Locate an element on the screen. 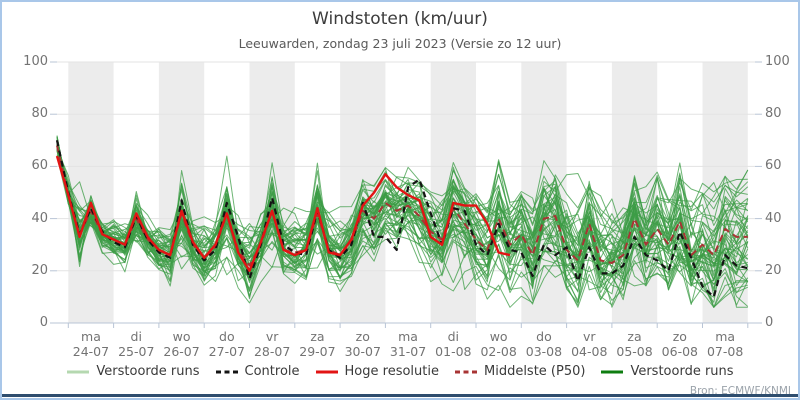 The height and width of the screenshot is (400, 800). x-axis-day-label: ma 24-07 is located at coordinates (91, 344).